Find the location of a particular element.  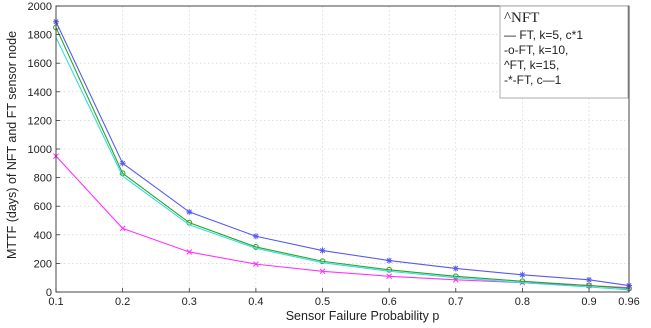

x-tick-label: 0.9 is located at coordinates (588, 302).